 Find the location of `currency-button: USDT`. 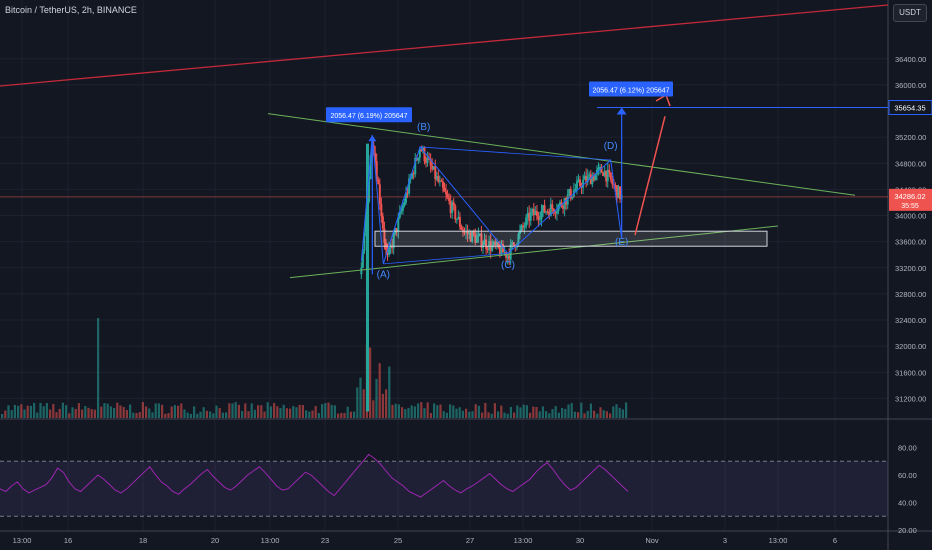

currency-button: USDT is located at coordinates (910, 13).